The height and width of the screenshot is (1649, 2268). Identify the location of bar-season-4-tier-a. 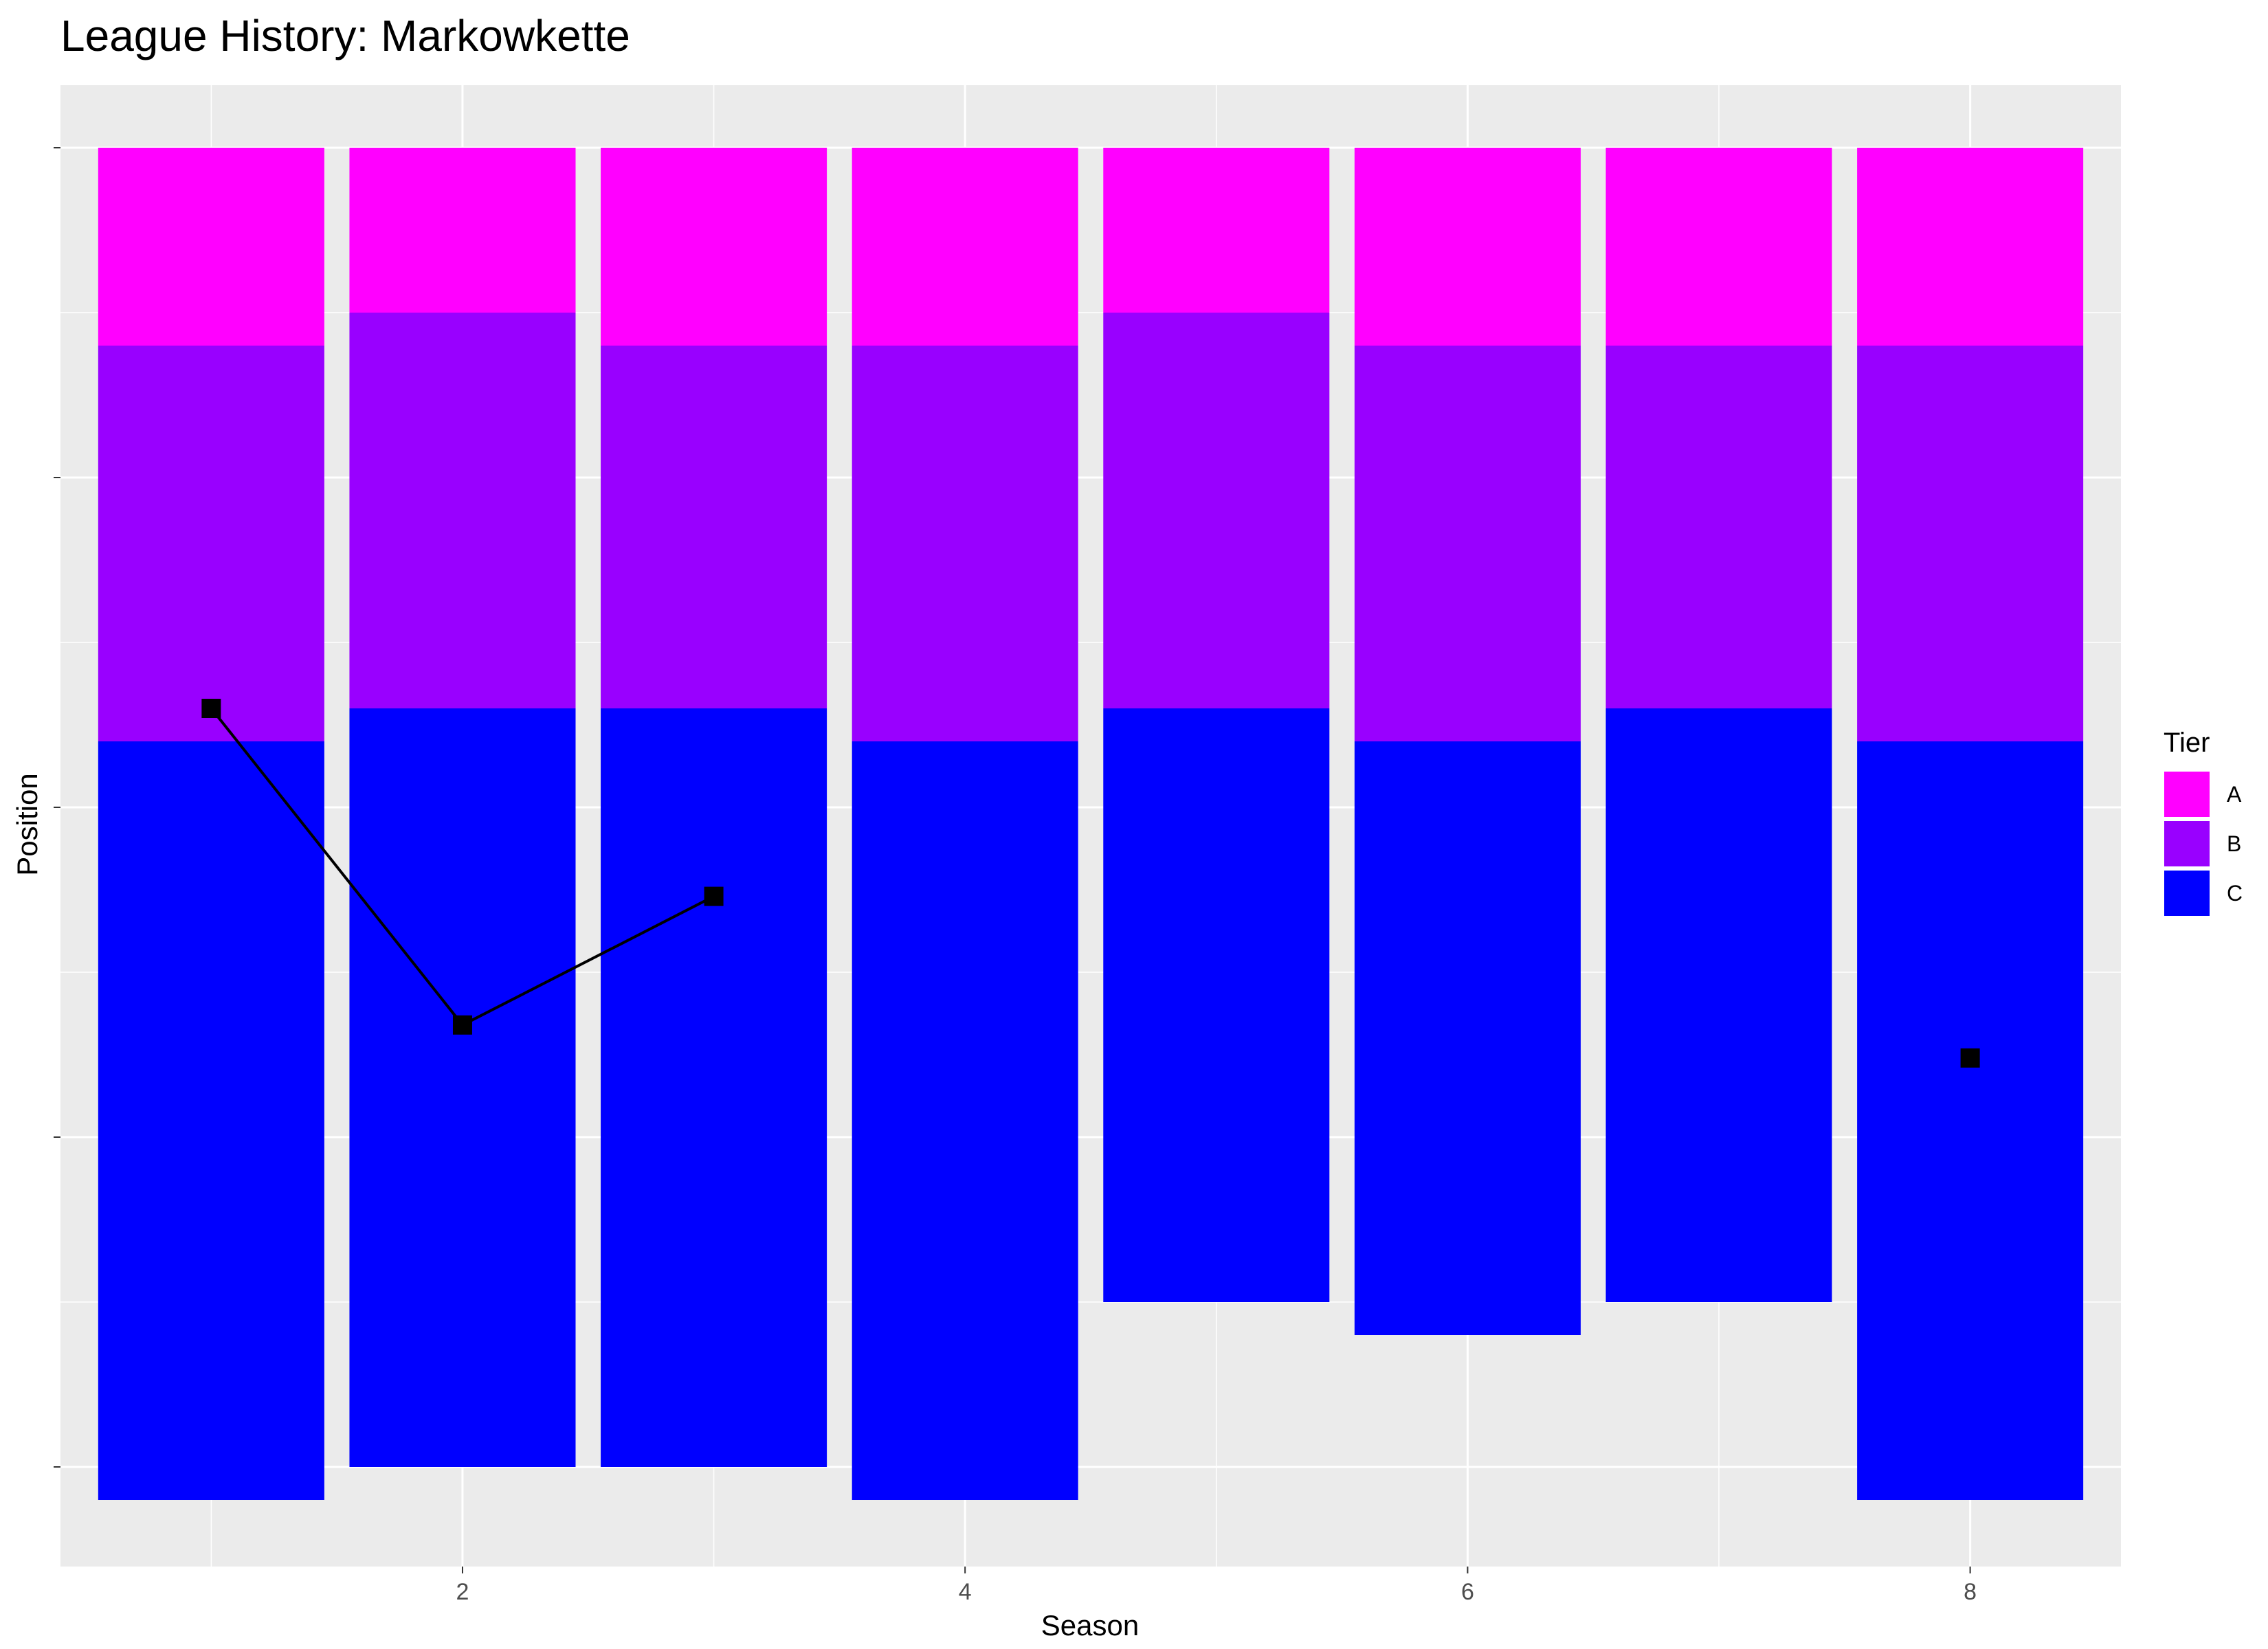
(965, 247).